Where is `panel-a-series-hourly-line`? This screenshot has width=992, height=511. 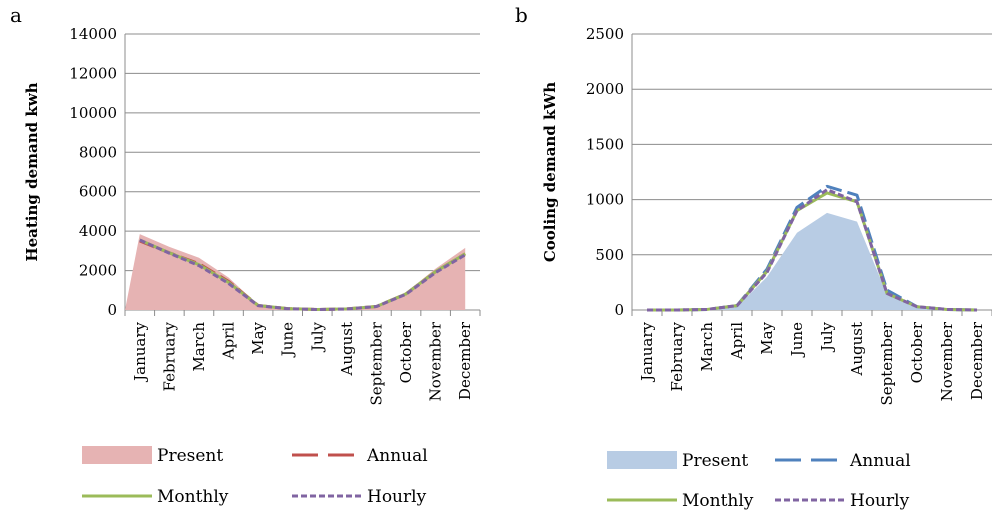
panel-a-series-hourly-line is located at coordinates (302, 275).